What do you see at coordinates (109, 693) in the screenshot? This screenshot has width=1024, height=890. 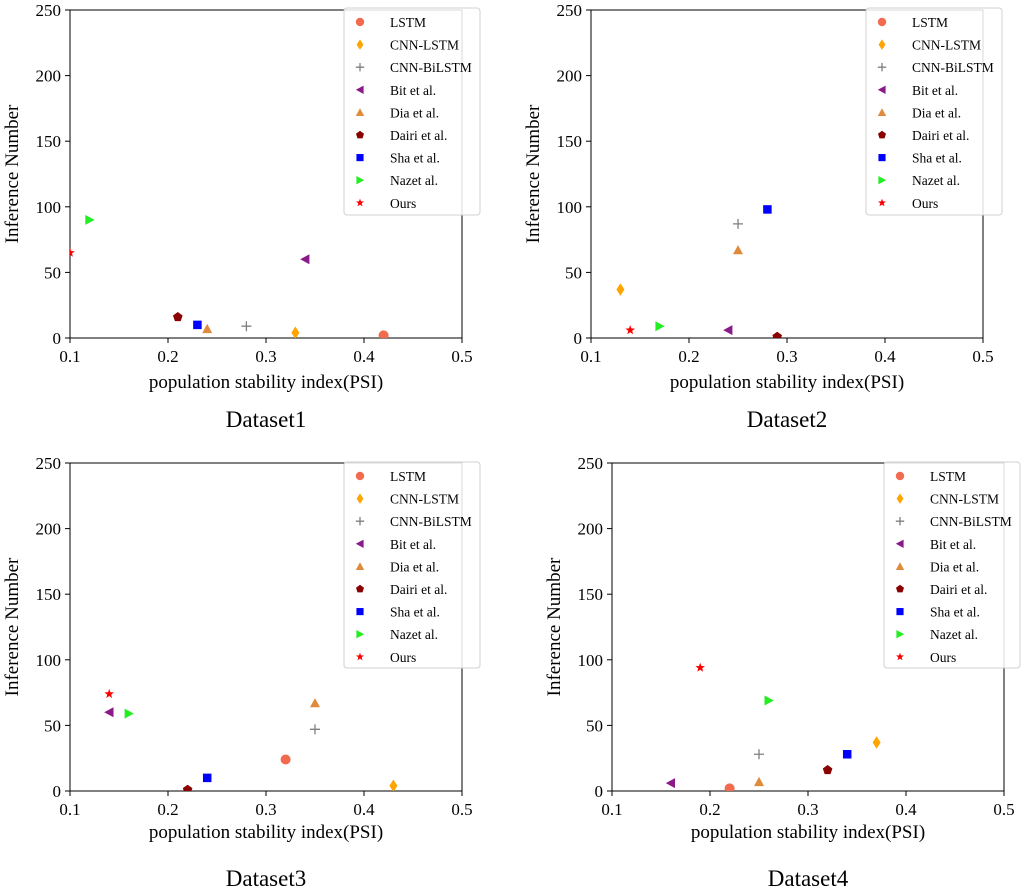 I see `point-ours` at bounding box center [109, 693].